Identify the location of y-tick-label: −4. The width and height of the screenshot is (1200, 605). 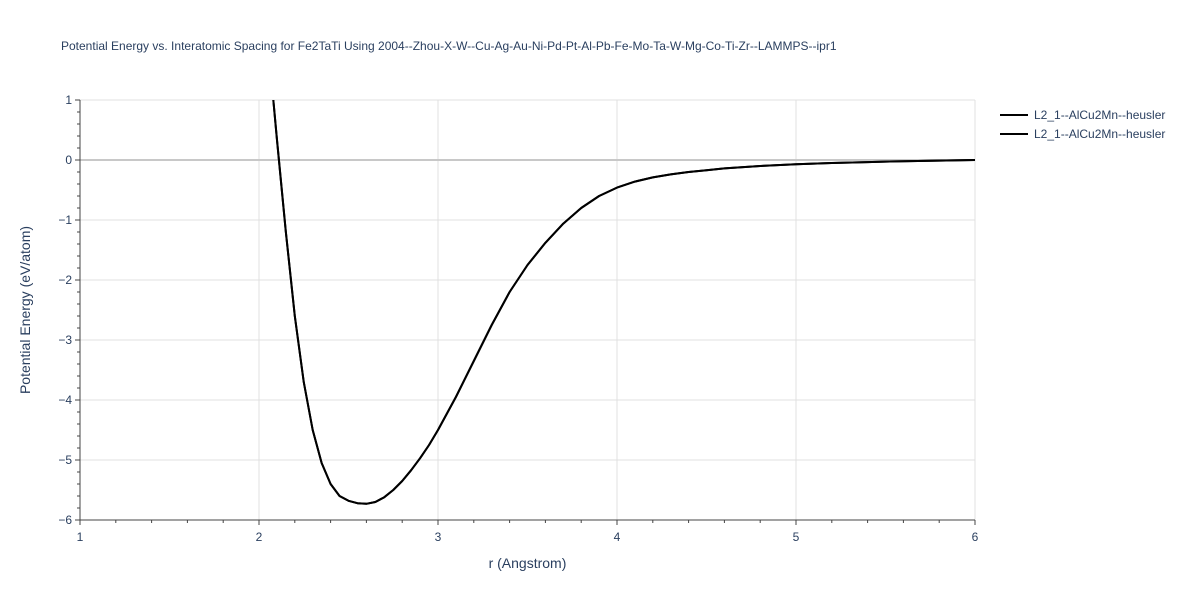
(65, 400).